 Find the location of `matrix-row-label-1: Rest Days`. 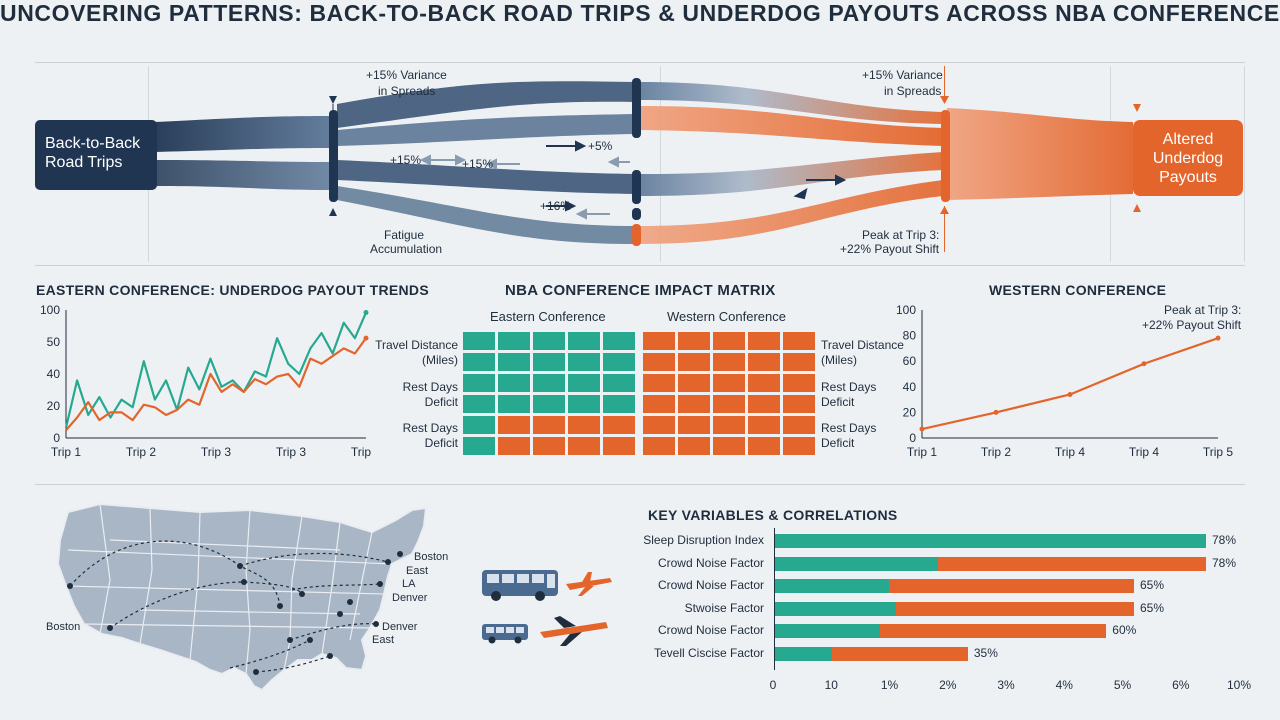

matrix-row-label-1: Rest Days is located at coordinates (849, 387).